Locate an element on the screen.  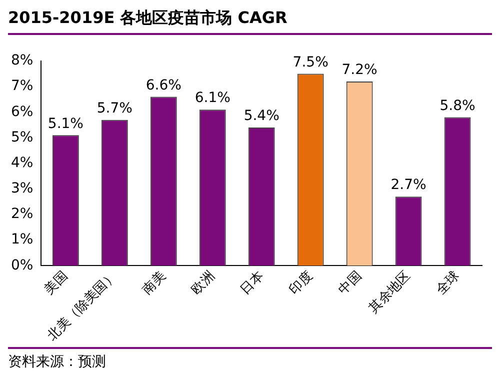
x-tick-label: 欧洲 is located at coordinates (203, 283).